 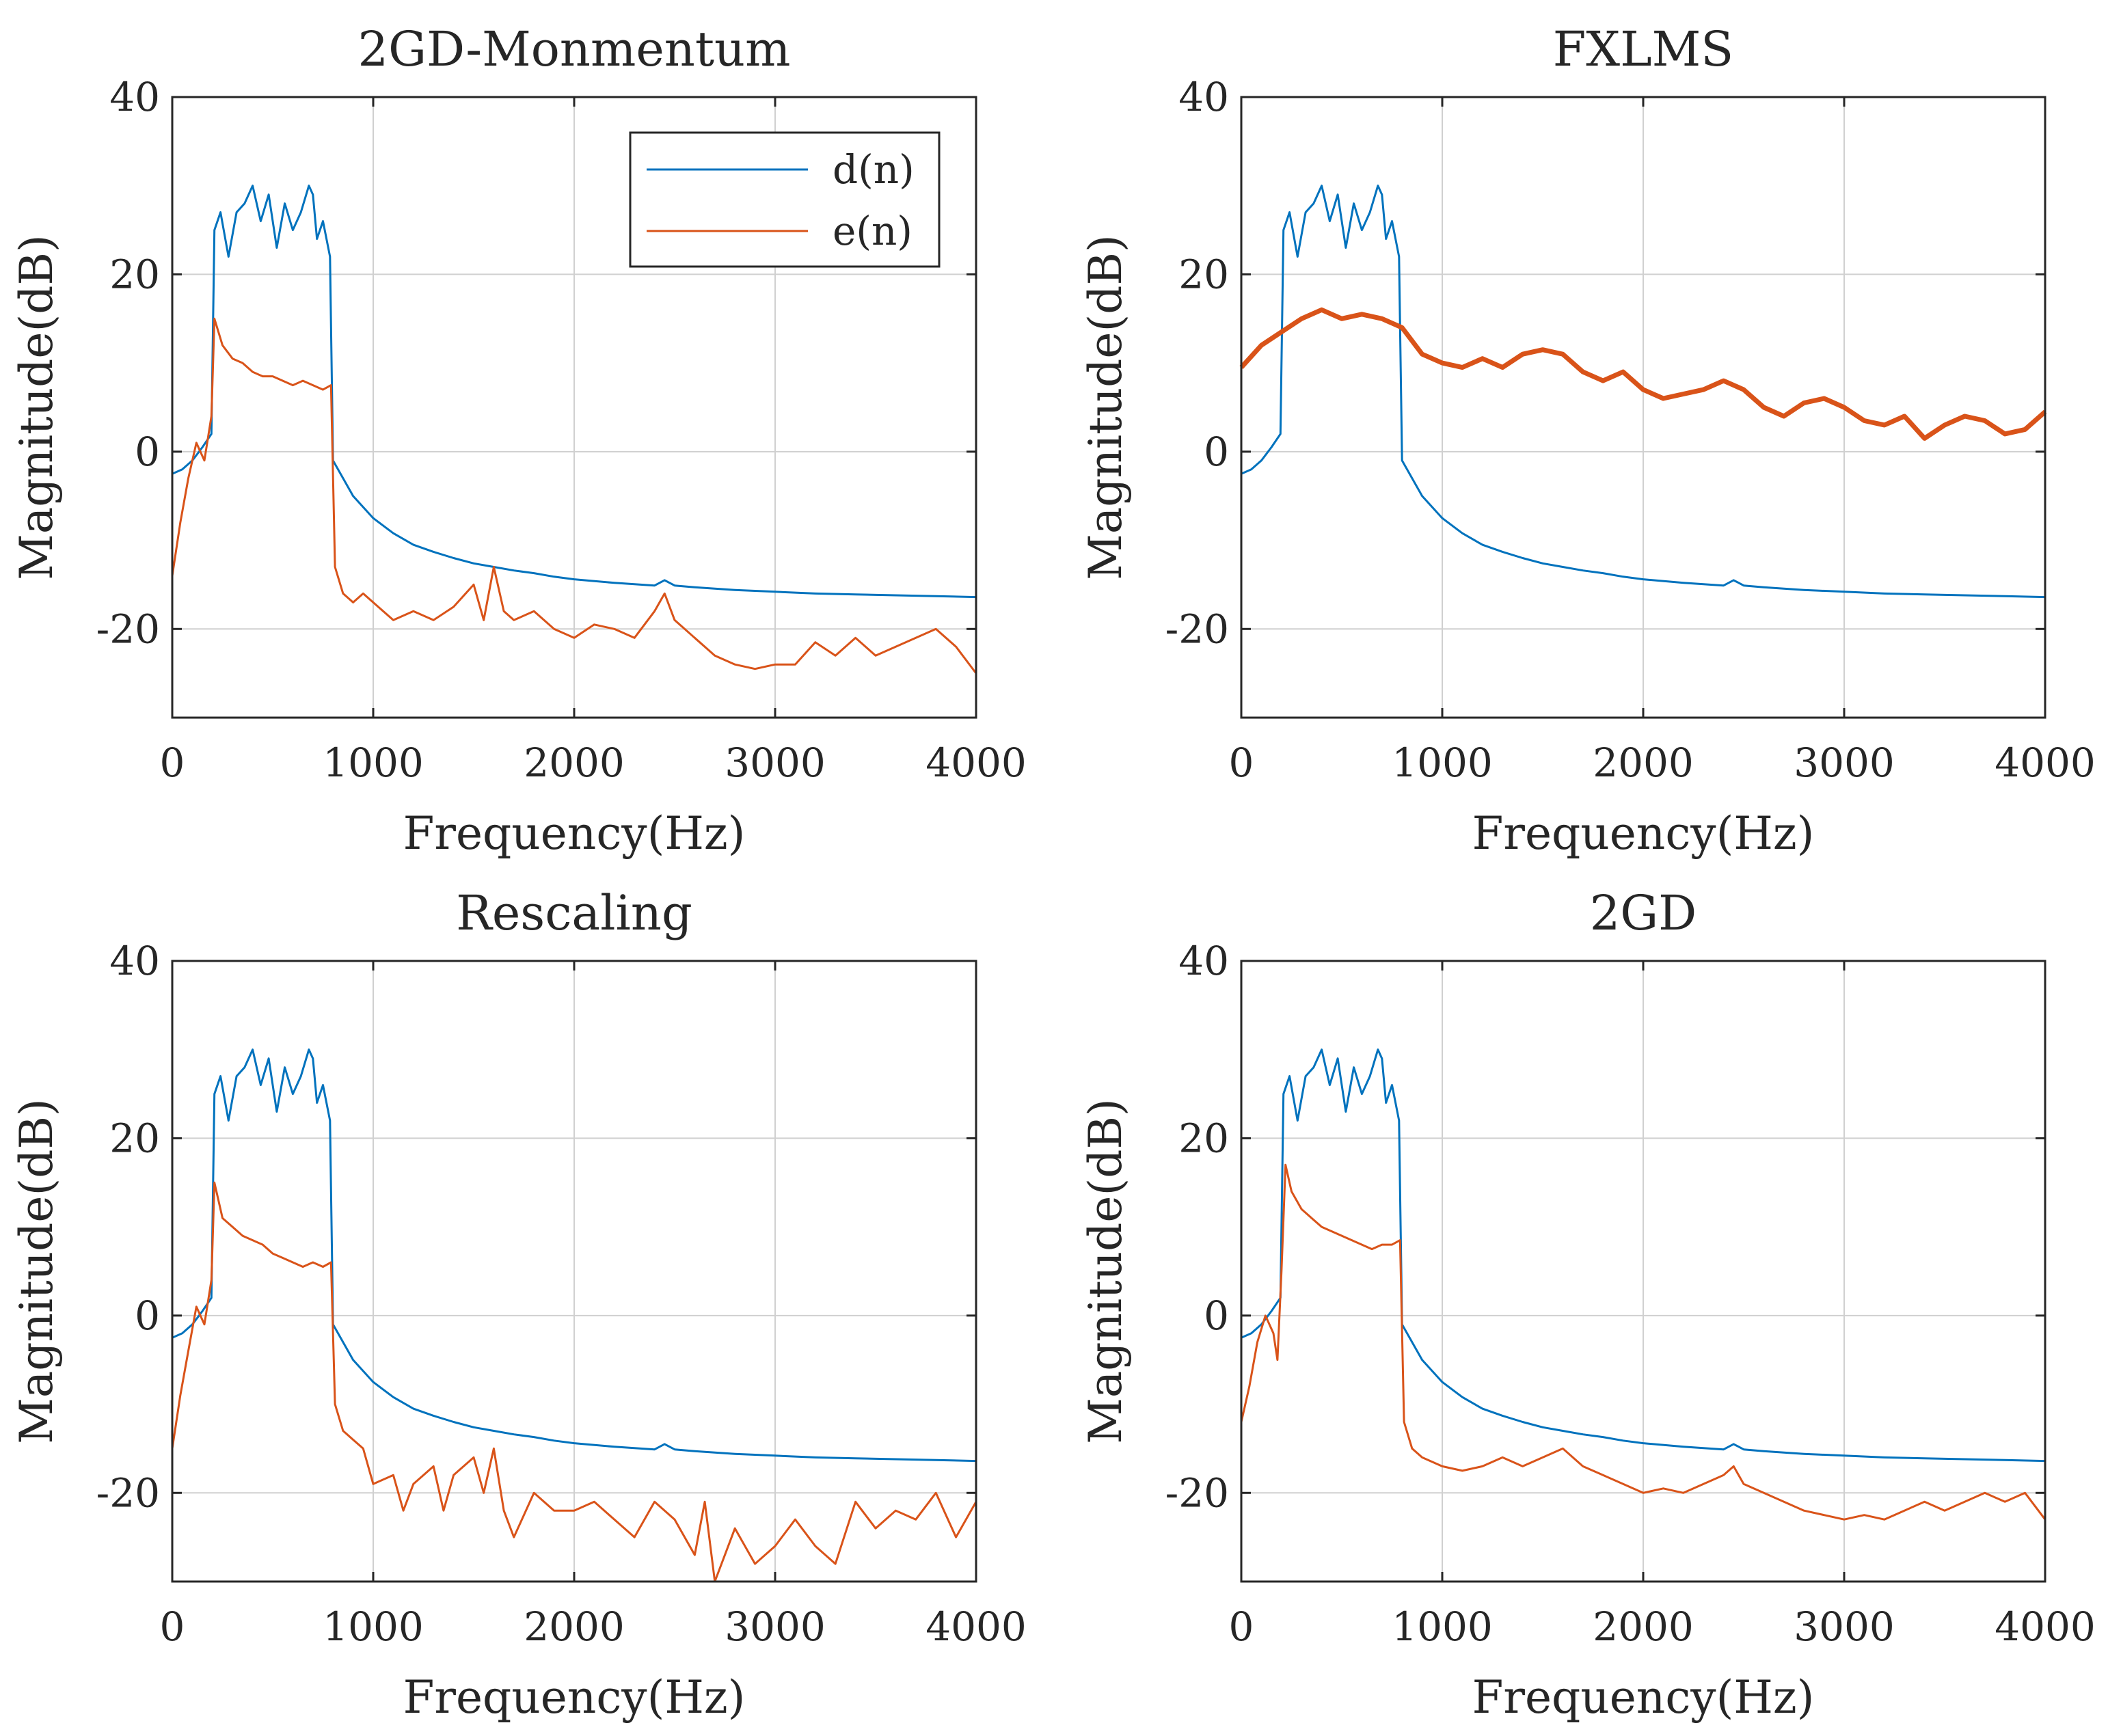 What do you see at coordinates (874, 169) in the screenshot?
I see `legend-label: d(n)` at bounding box center [874, 169].